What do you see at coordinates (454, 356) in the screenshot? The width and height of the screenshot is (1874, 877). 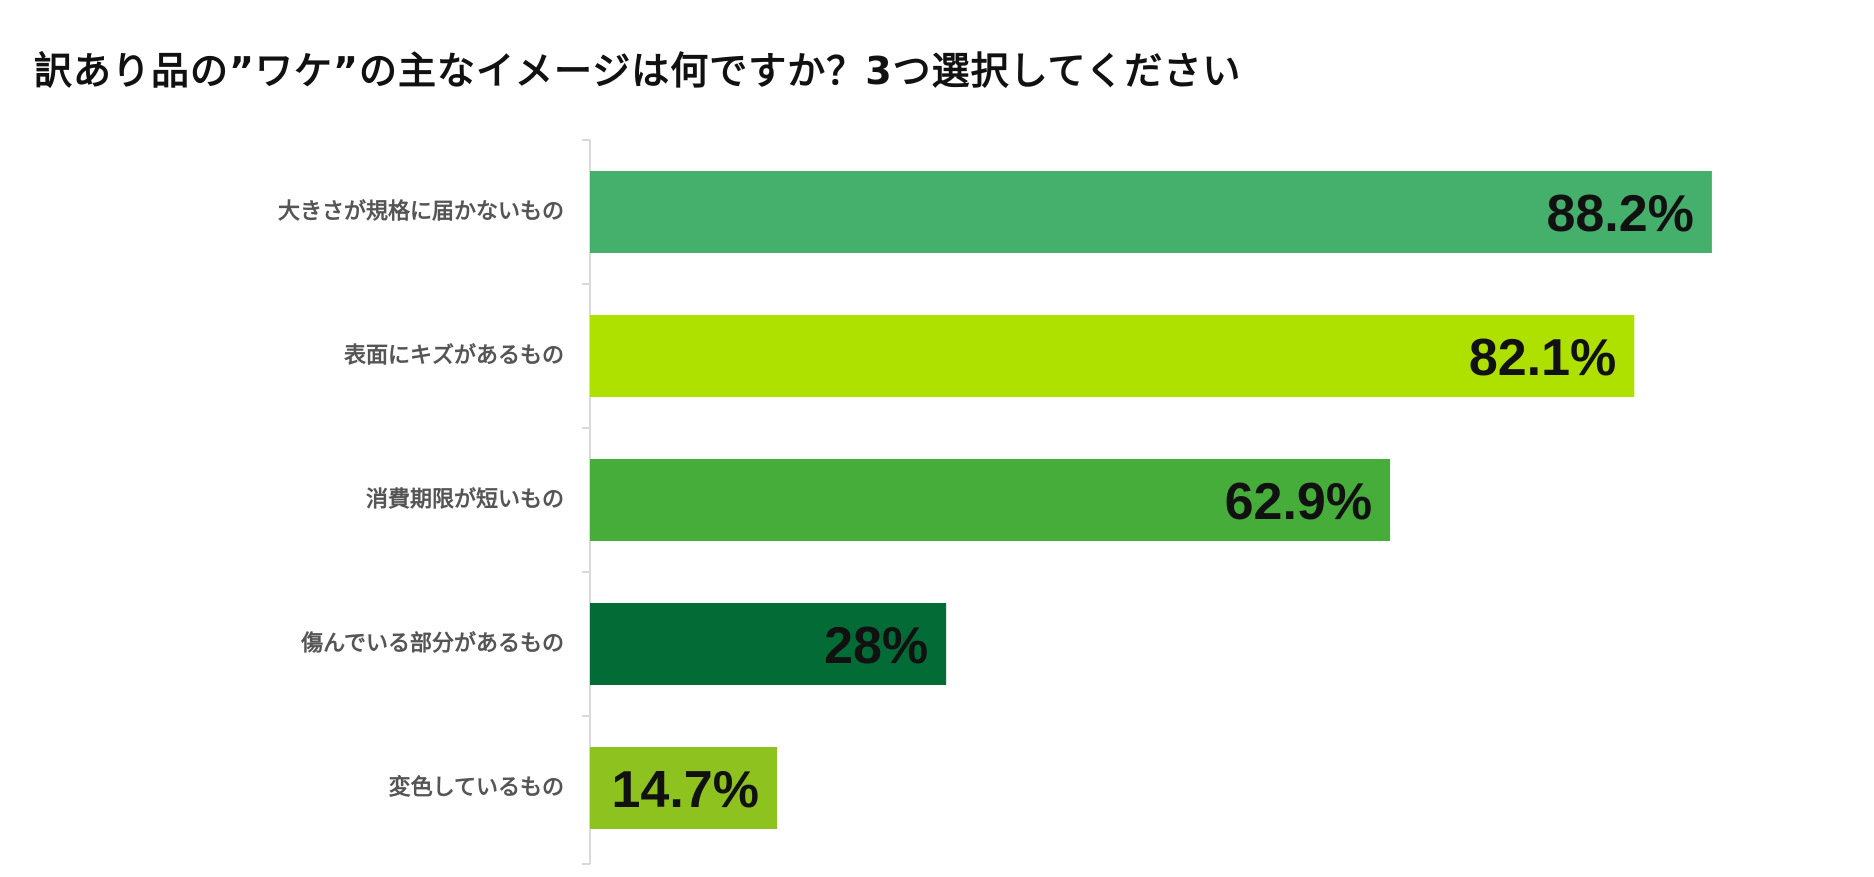 I see `category-label: 表面にキズがあるもの` at bounding box center [454, 356].